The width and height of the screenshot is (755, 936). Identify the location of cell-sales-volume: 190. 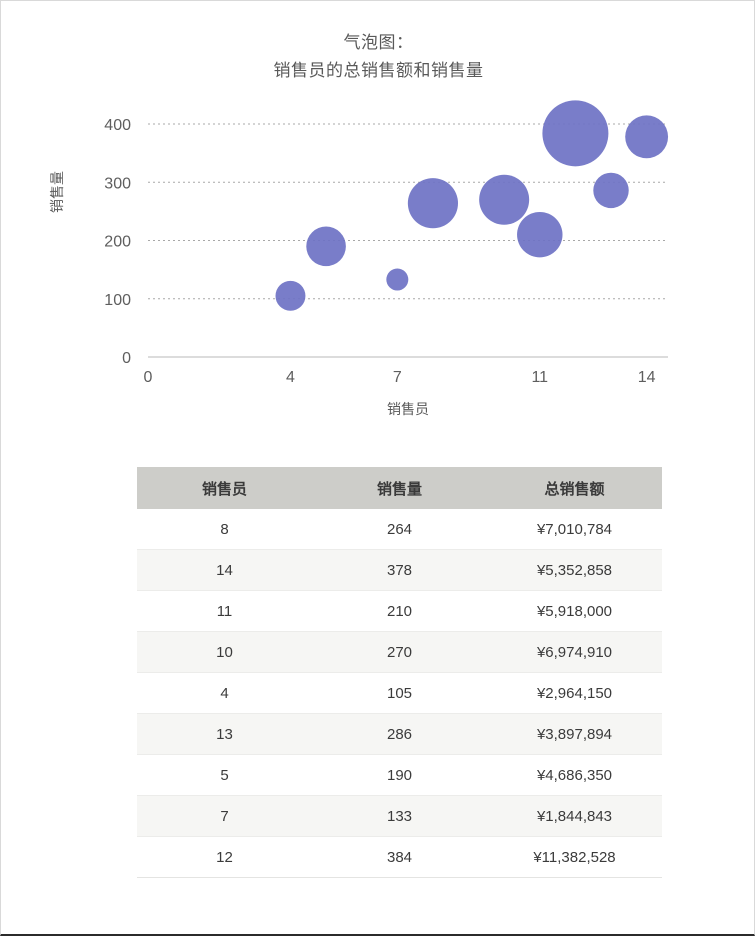
(399, 775).